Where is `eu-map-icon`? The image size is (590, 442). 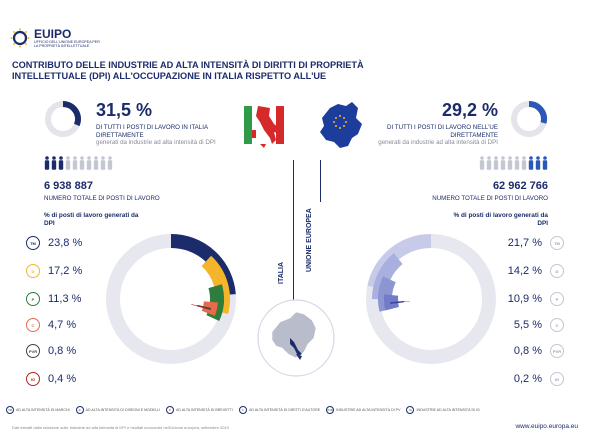
eu-map-icon is located at coordinates (341, 125).